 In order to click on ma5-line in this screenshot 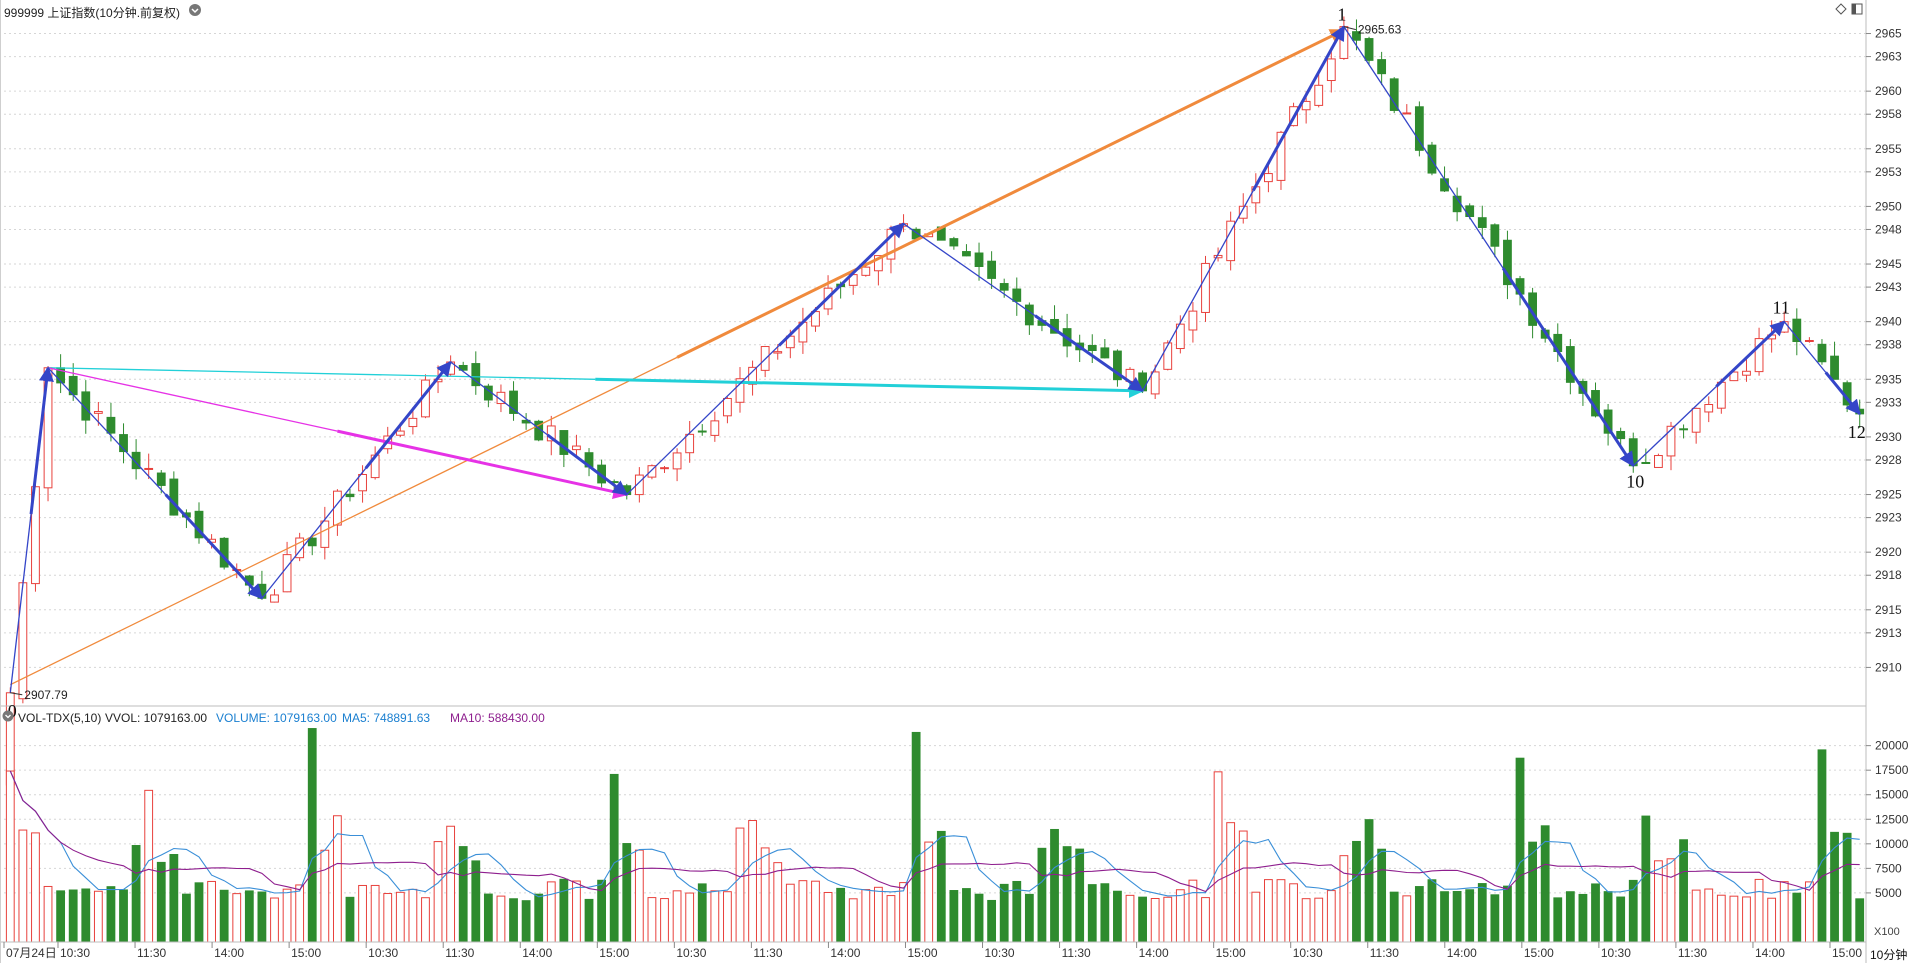, I will do `click(934, 834)`.